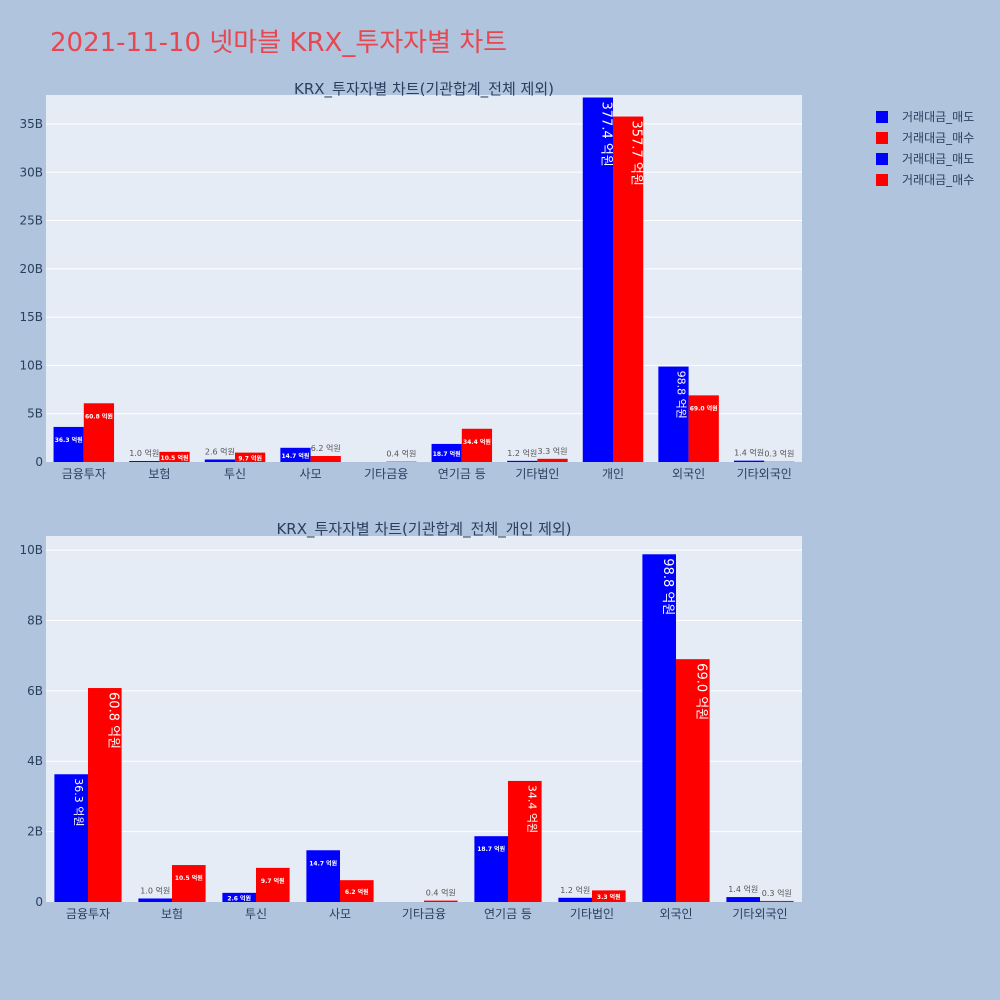 This screenshot has width=1000, height=1000. I want to click on data-label: 9.7 억원, so click(273, 881).